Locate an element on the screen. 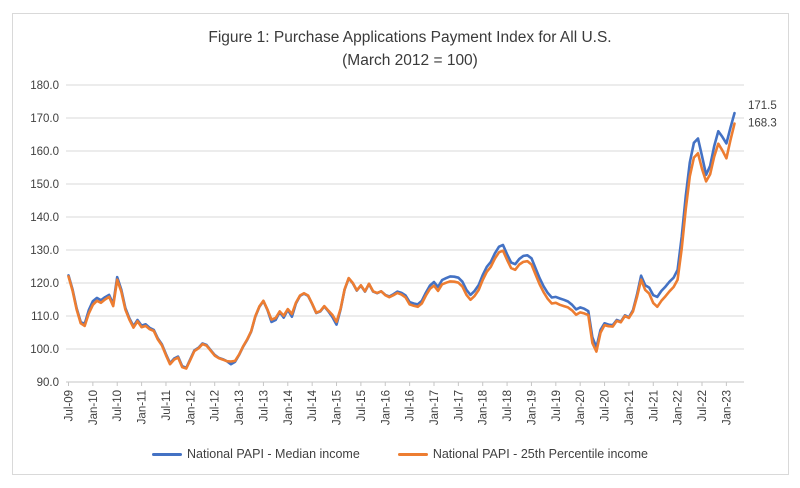 The image size is (800, 488). y-tick-label: 90.0 is located at coordinates (48, 383).